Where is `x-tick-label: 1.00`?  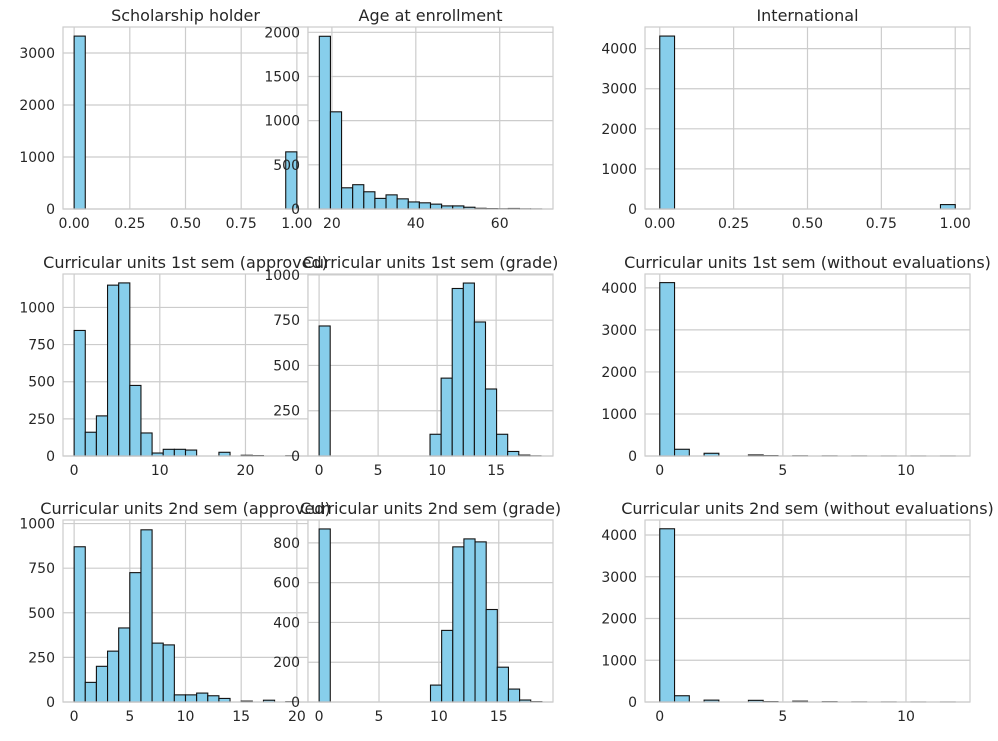 x-tick-label: 1.00 is located at coordinates (955, 224).